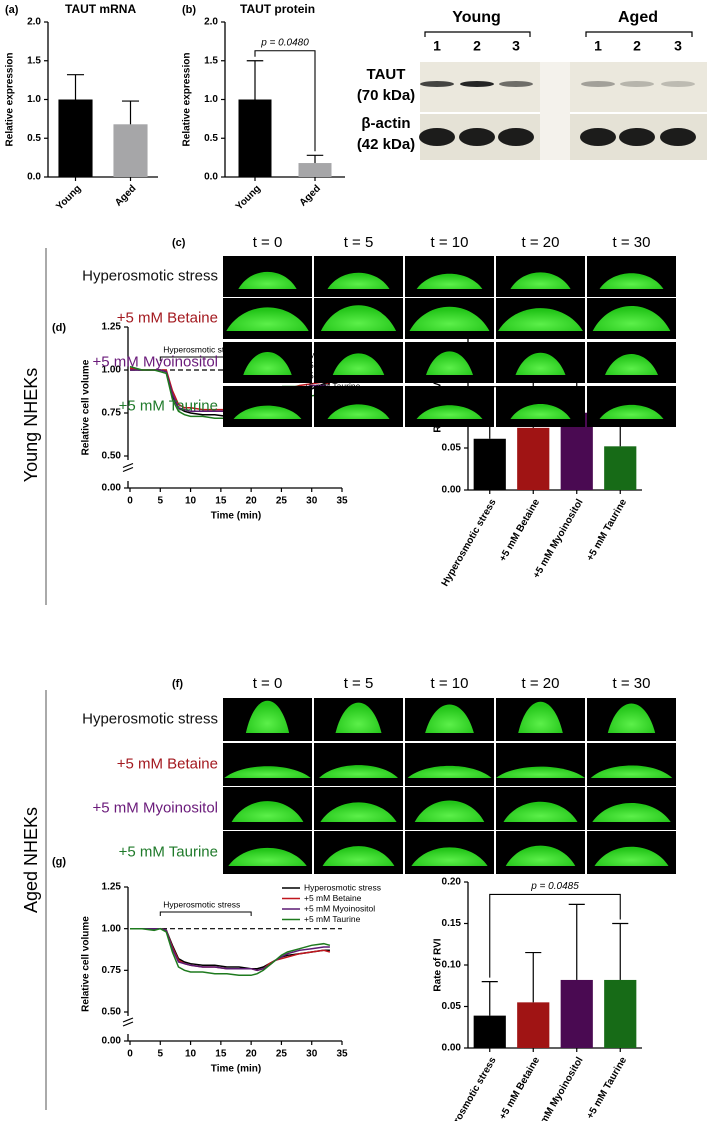 Image resolution: width=709 pixels, height=1121 pixels. I want to click on x-tick-label: 15, so click(221, 1054).